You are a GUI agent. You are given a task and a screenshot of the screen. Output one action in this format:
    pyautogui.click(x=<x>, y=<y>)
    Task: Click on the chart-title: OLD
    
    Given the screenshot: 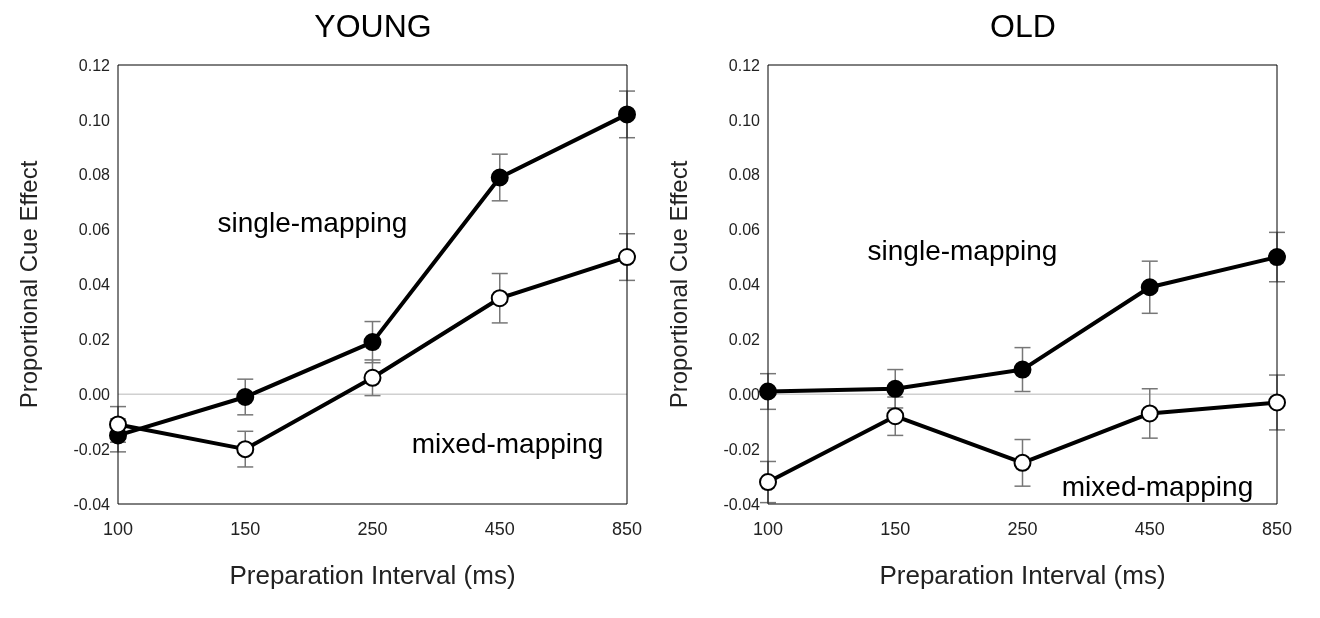 What is the action you would take?
    pyautogui.click(x=1023, y=27)
    